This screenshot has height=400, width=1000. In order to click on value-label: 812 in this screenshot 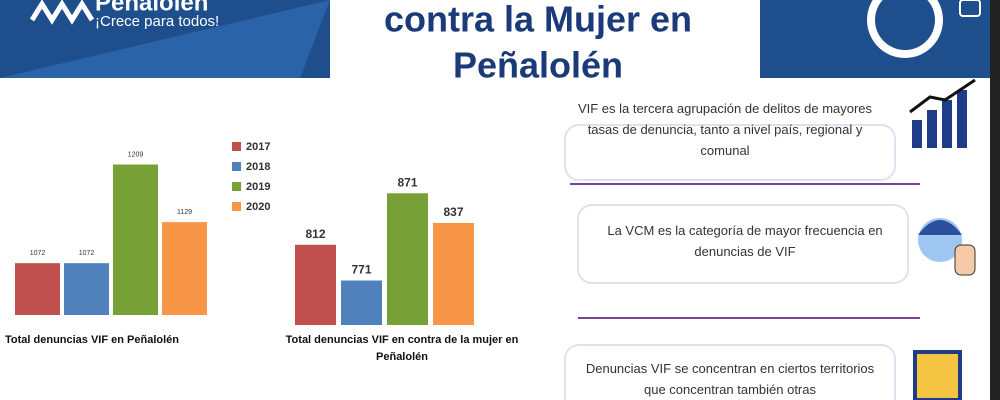, I will do `click(315, 234)`.